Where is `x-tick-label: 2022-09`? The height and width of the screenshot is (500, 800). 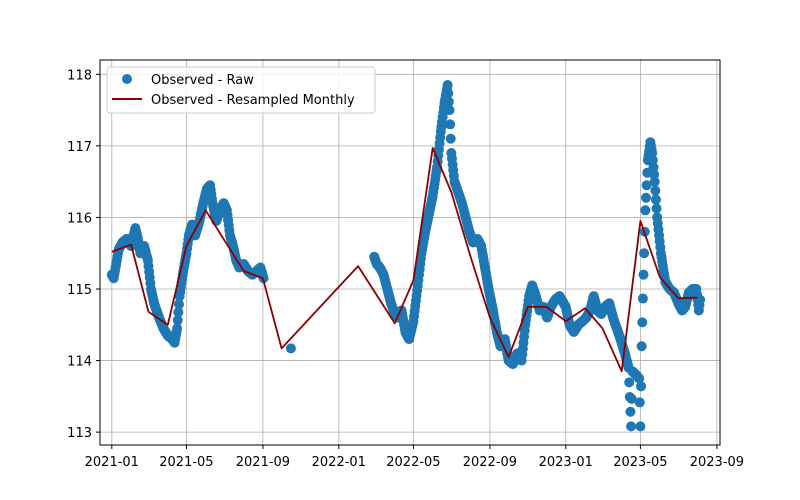 x-tick-label: 2022-09 is located at coordinates (490, 462).